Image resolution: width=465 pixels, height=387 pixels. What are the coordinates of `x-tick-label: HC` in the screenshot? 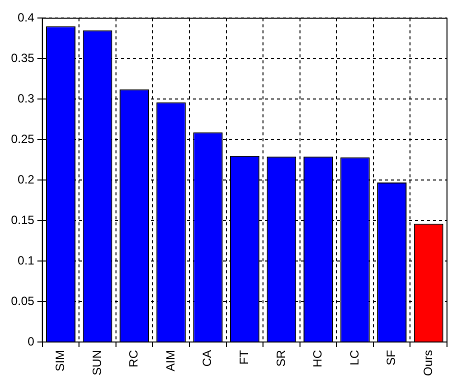 It's located at (317, 359).